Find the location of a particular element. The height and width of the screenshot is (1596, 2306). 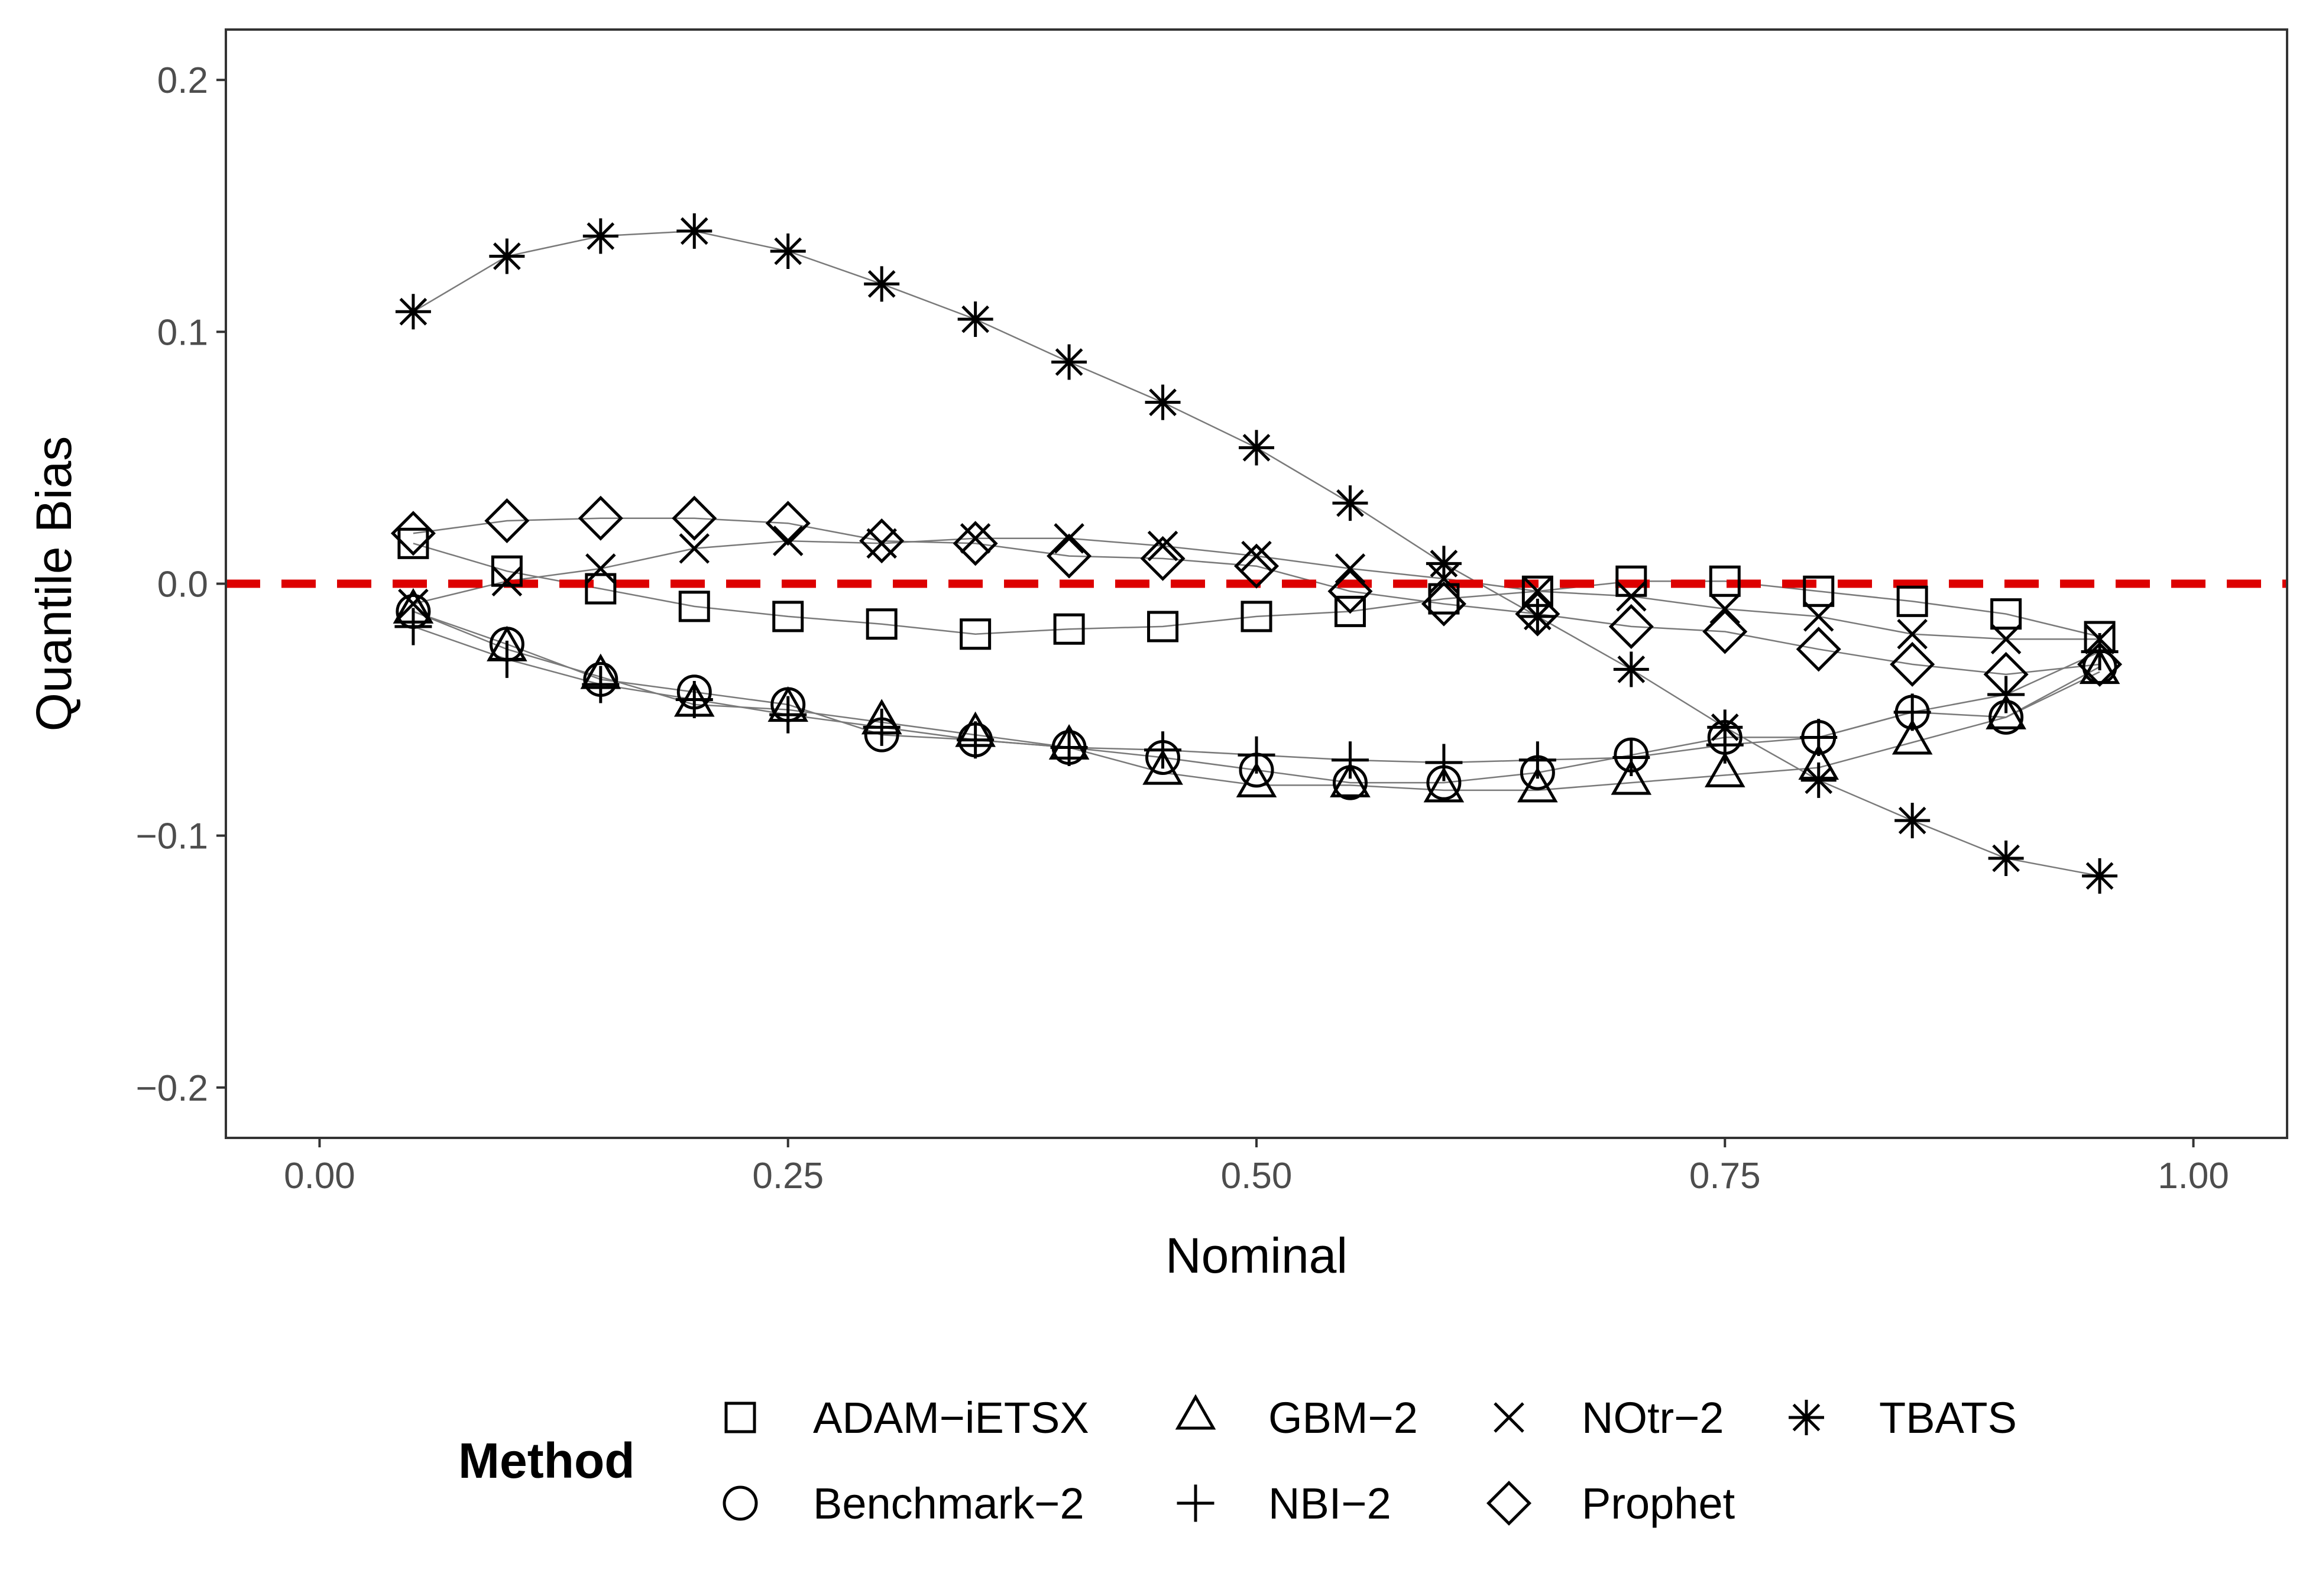

legend-title: Method is located at coordinates (546, 1461).